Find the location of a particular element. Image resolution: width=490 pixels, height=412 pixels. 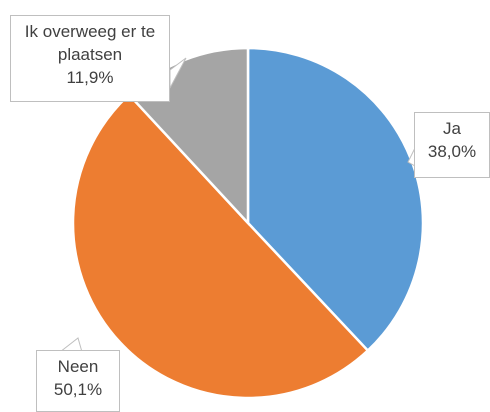

value-label: 50,1% is located at coordinates (78, 389).